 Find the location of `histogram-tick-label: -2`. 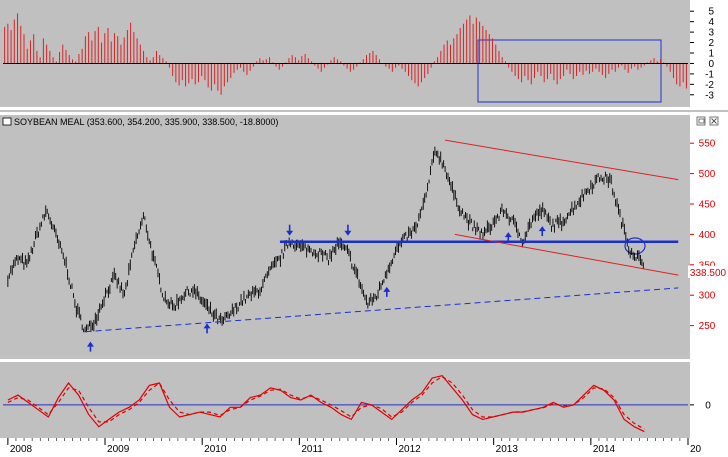

histogram-tick-label: -2 is located at coordinates (709, 85).